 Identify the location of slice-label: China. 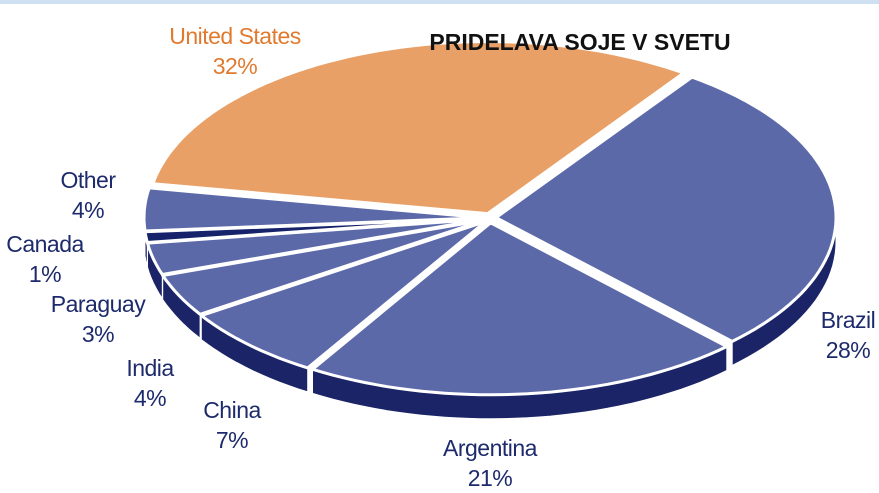
(232, 410).